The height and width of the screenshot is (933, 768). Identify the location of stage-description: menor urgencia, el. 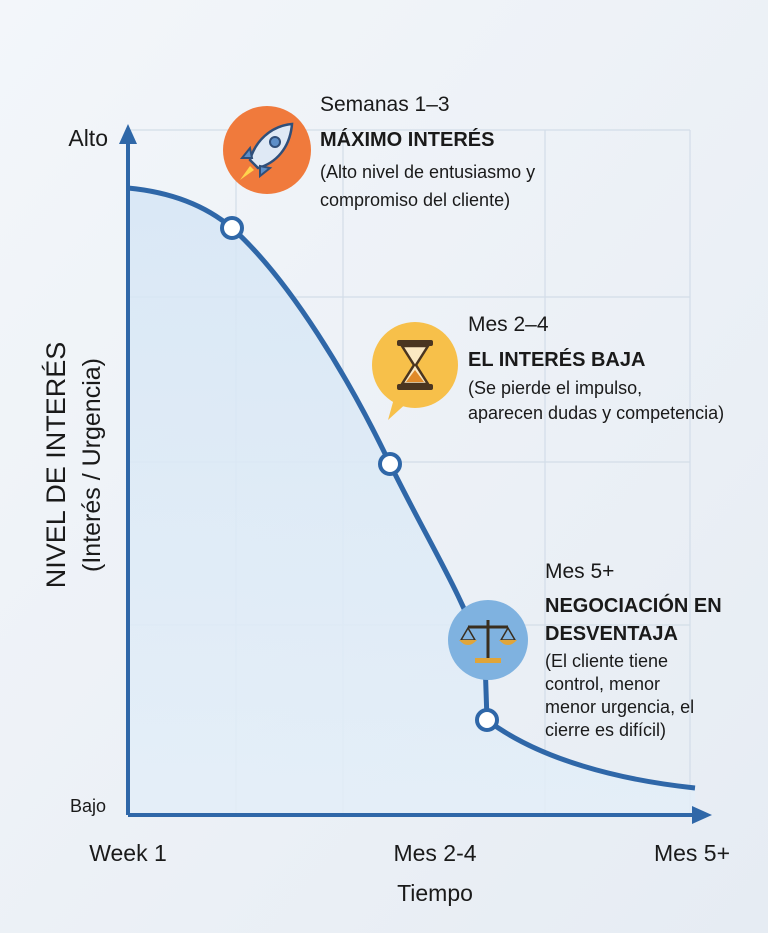
(619, 707).